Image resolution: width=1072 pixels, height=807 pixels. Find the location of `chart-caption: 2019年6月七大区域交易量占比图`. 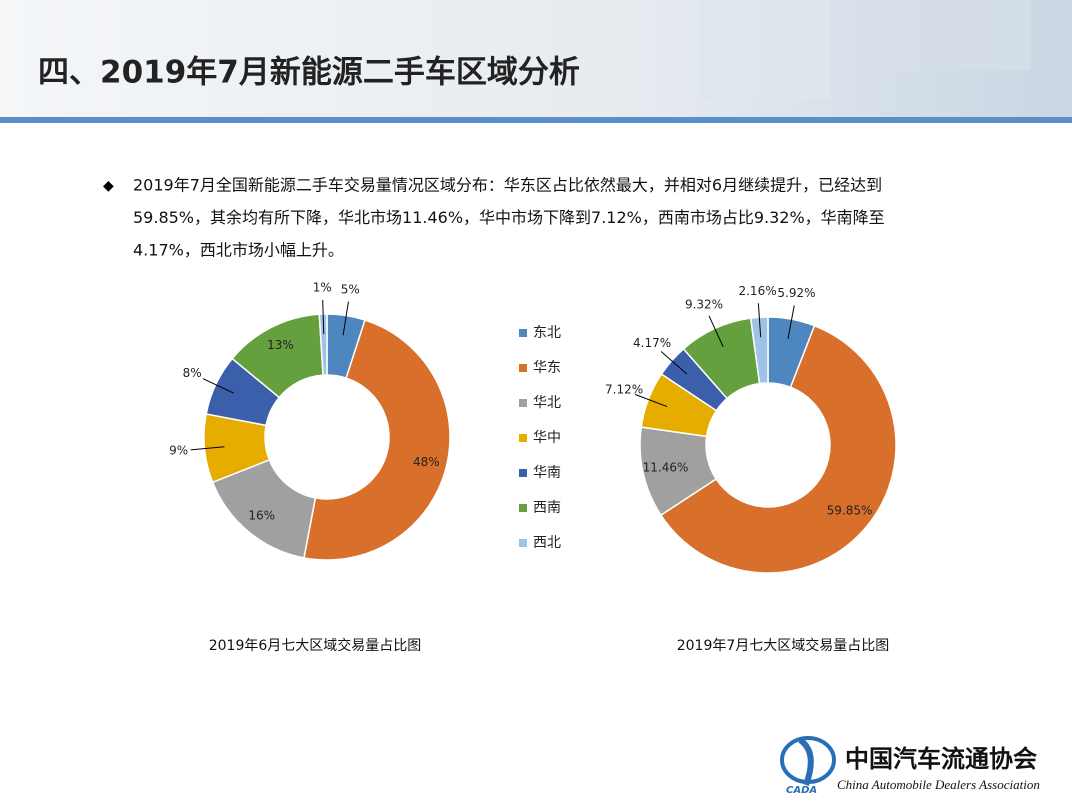

chart-caption: 2019年6月七大区域交易量占比图 is located at coordinates (315, 645).